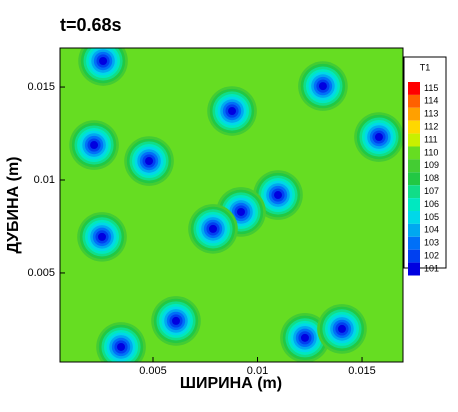 Image resolution: width=458 pixels, height=412 pixels. I want to click on legend-title: T1, so click(425, 67).